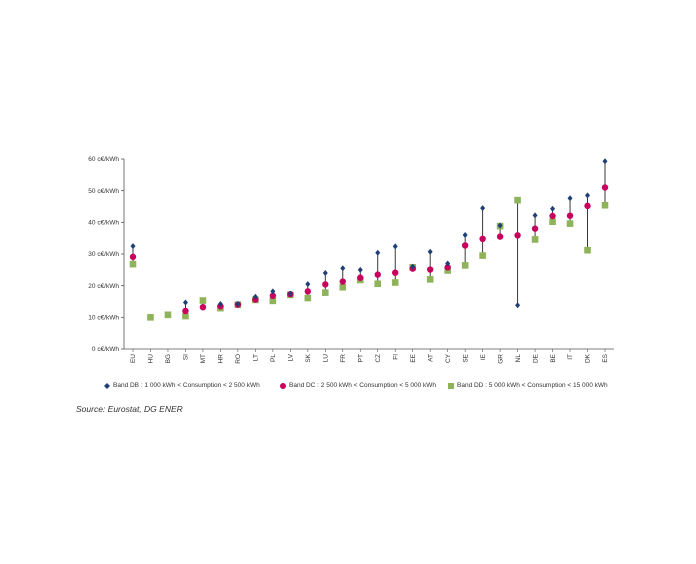 The height and width of the screenshot is (564, 696). What do you see at coordinates (535, 358) in the screenshot?
I see `x-tick-label: DE` at bounding box center [535, 358].